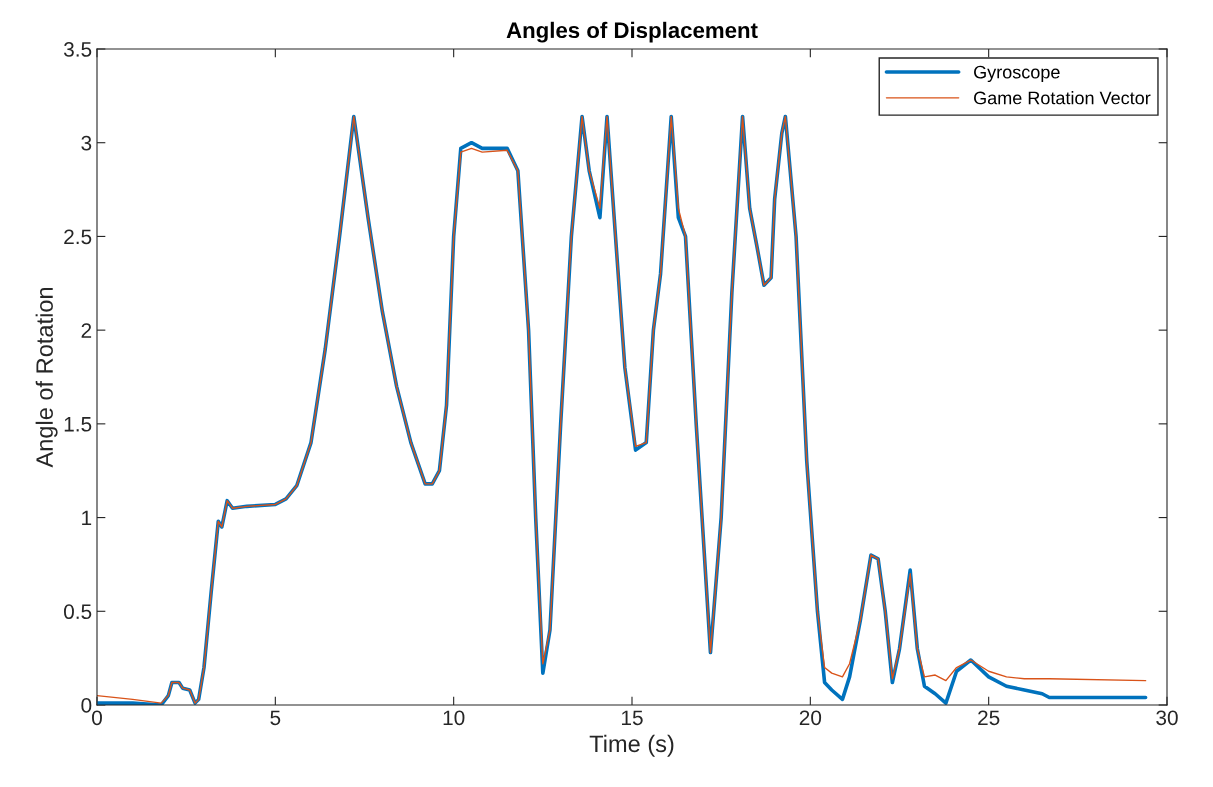 Image resolution: width=1213 pixels, height=787 pixels. What do you see at coordinates (86, 330) in the screenshot?
I see `y-tick-label: 2` at bounding box center [86, 330].